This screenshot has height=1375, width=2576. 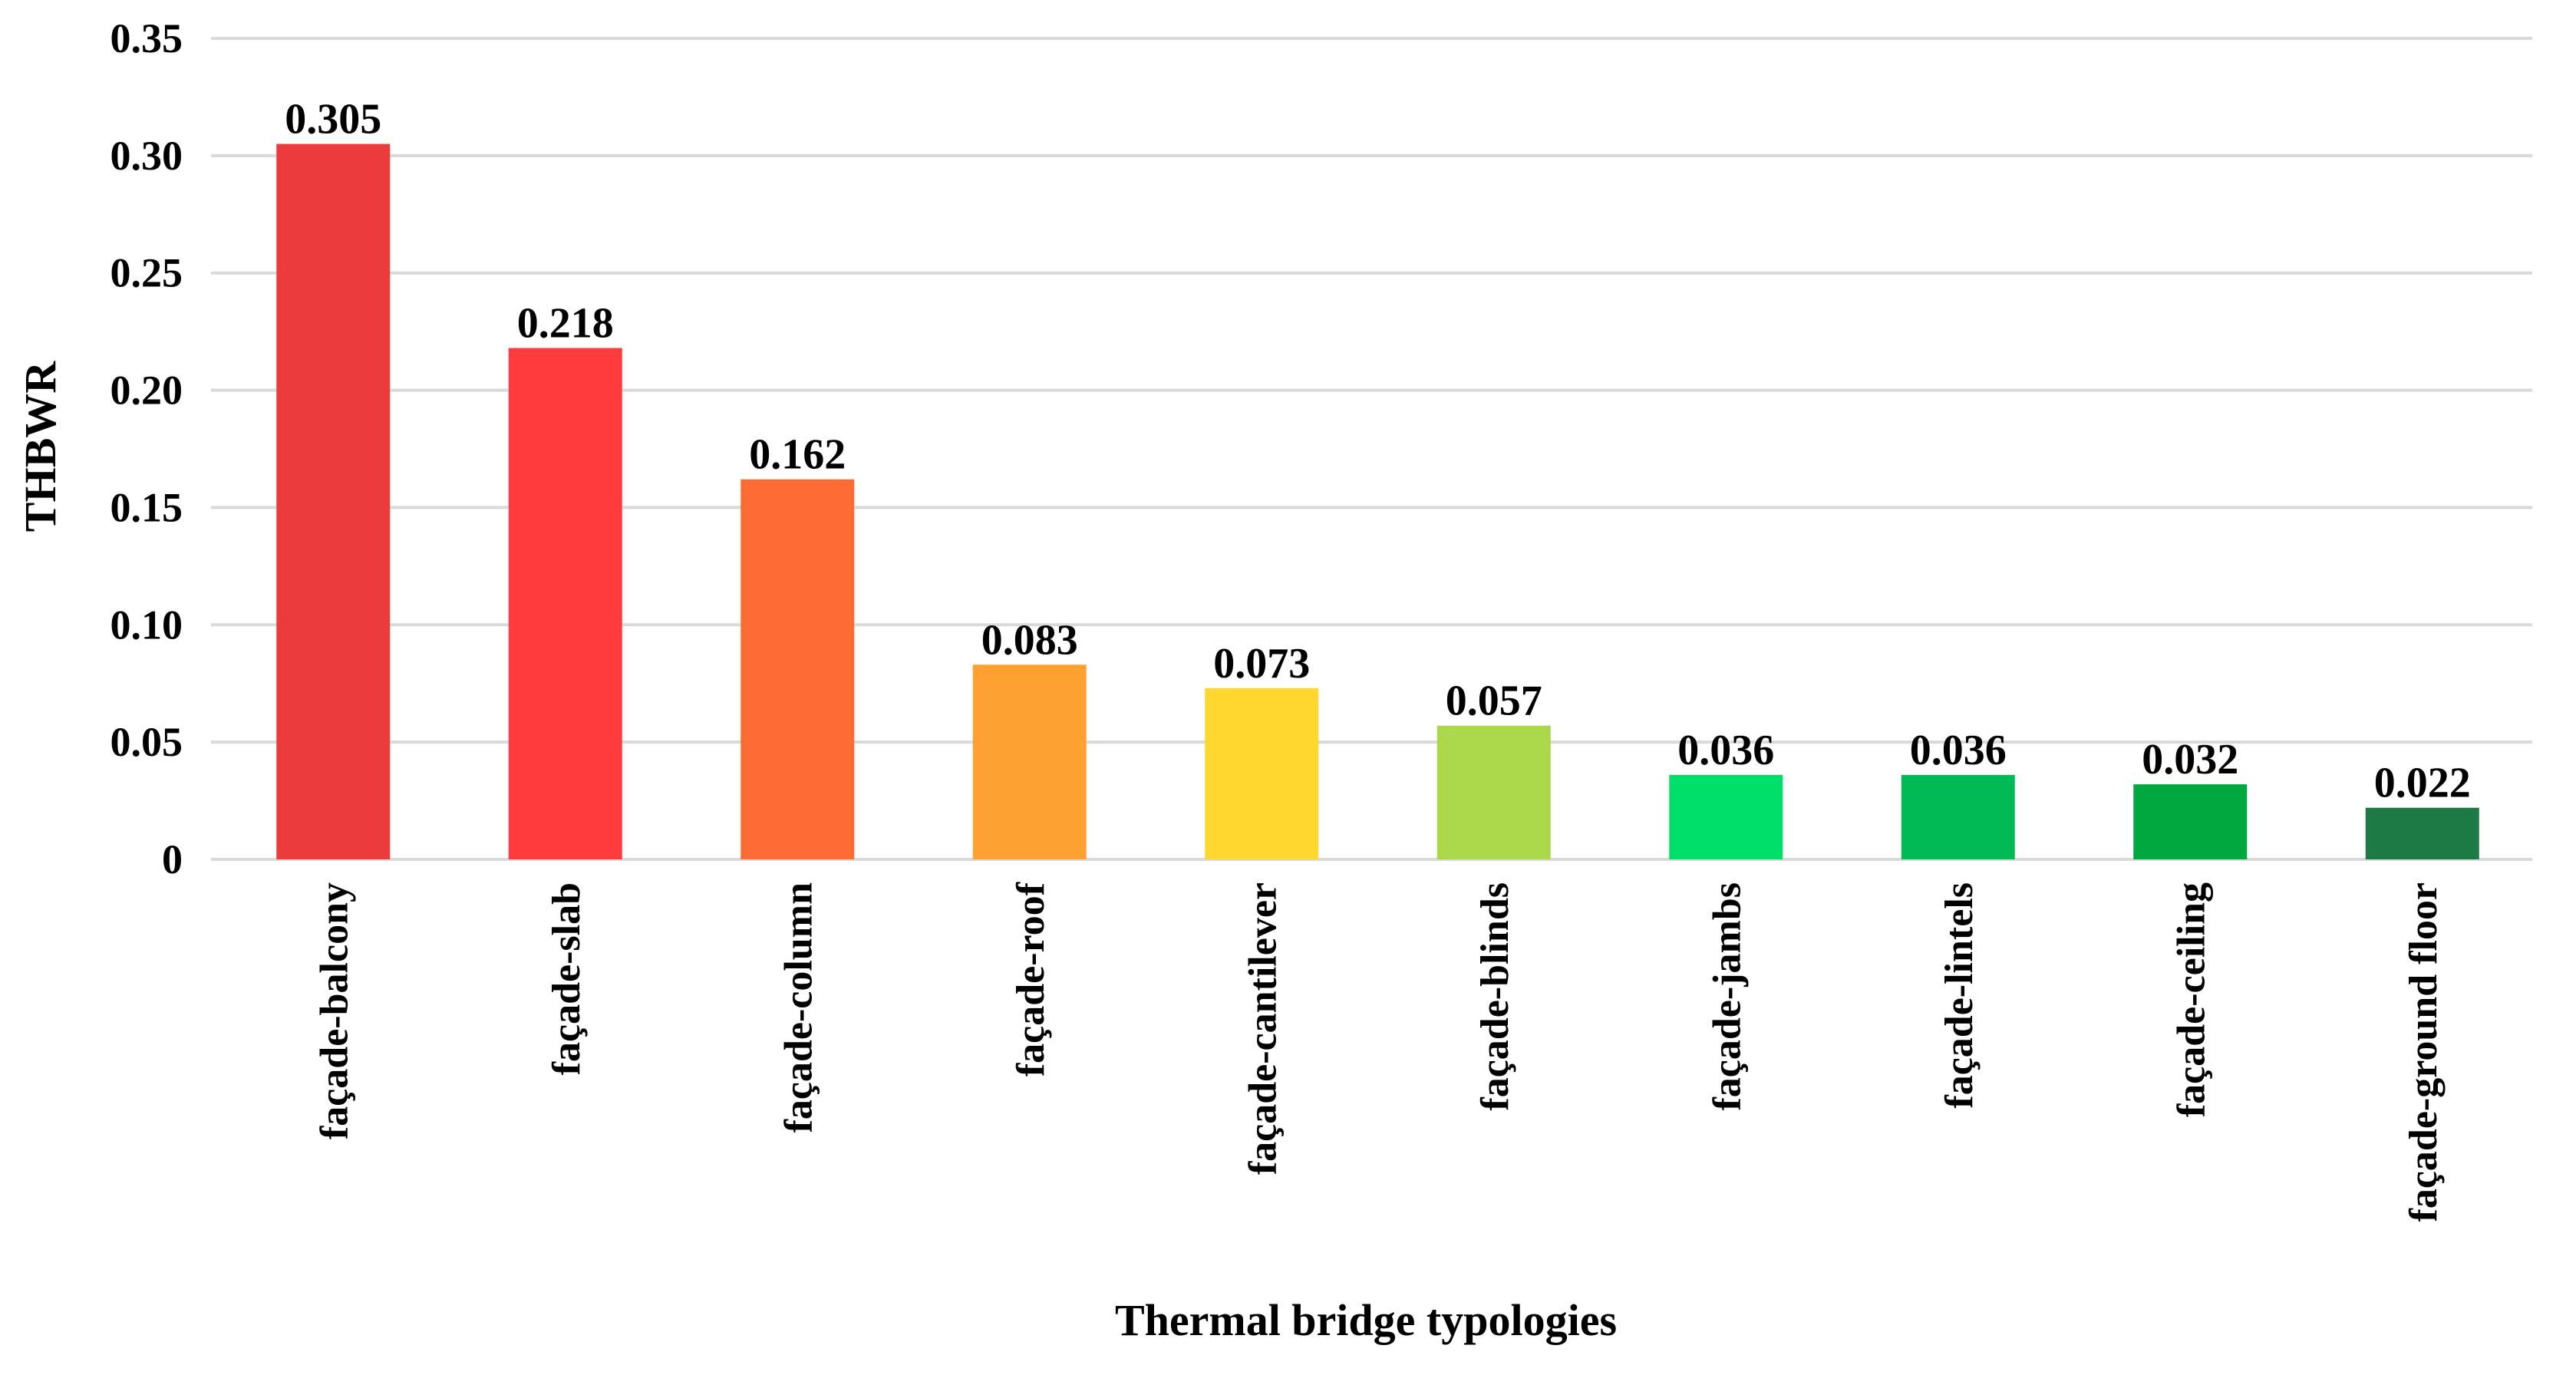 I want to click on y-tick-label-7: 0.35, so click(x=146, y=38).